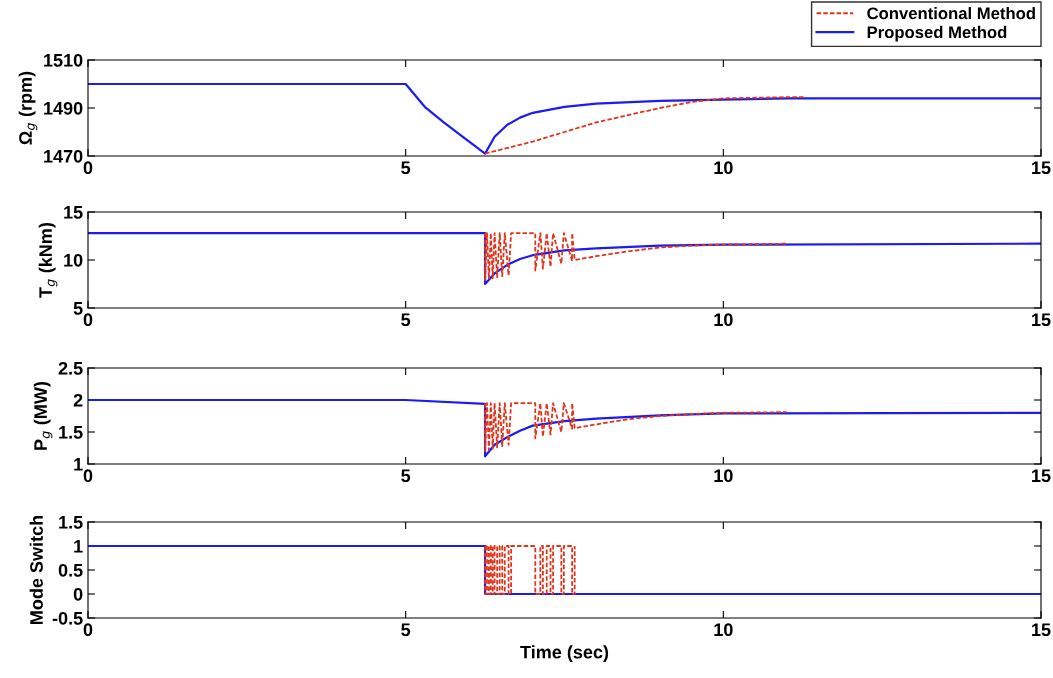 This screenshot has height=678, width=1053. What do you see at coordinates (70, 368) in the screenshot?
I see `y-tick-label: 2.5` at bounding box center [70, 368].